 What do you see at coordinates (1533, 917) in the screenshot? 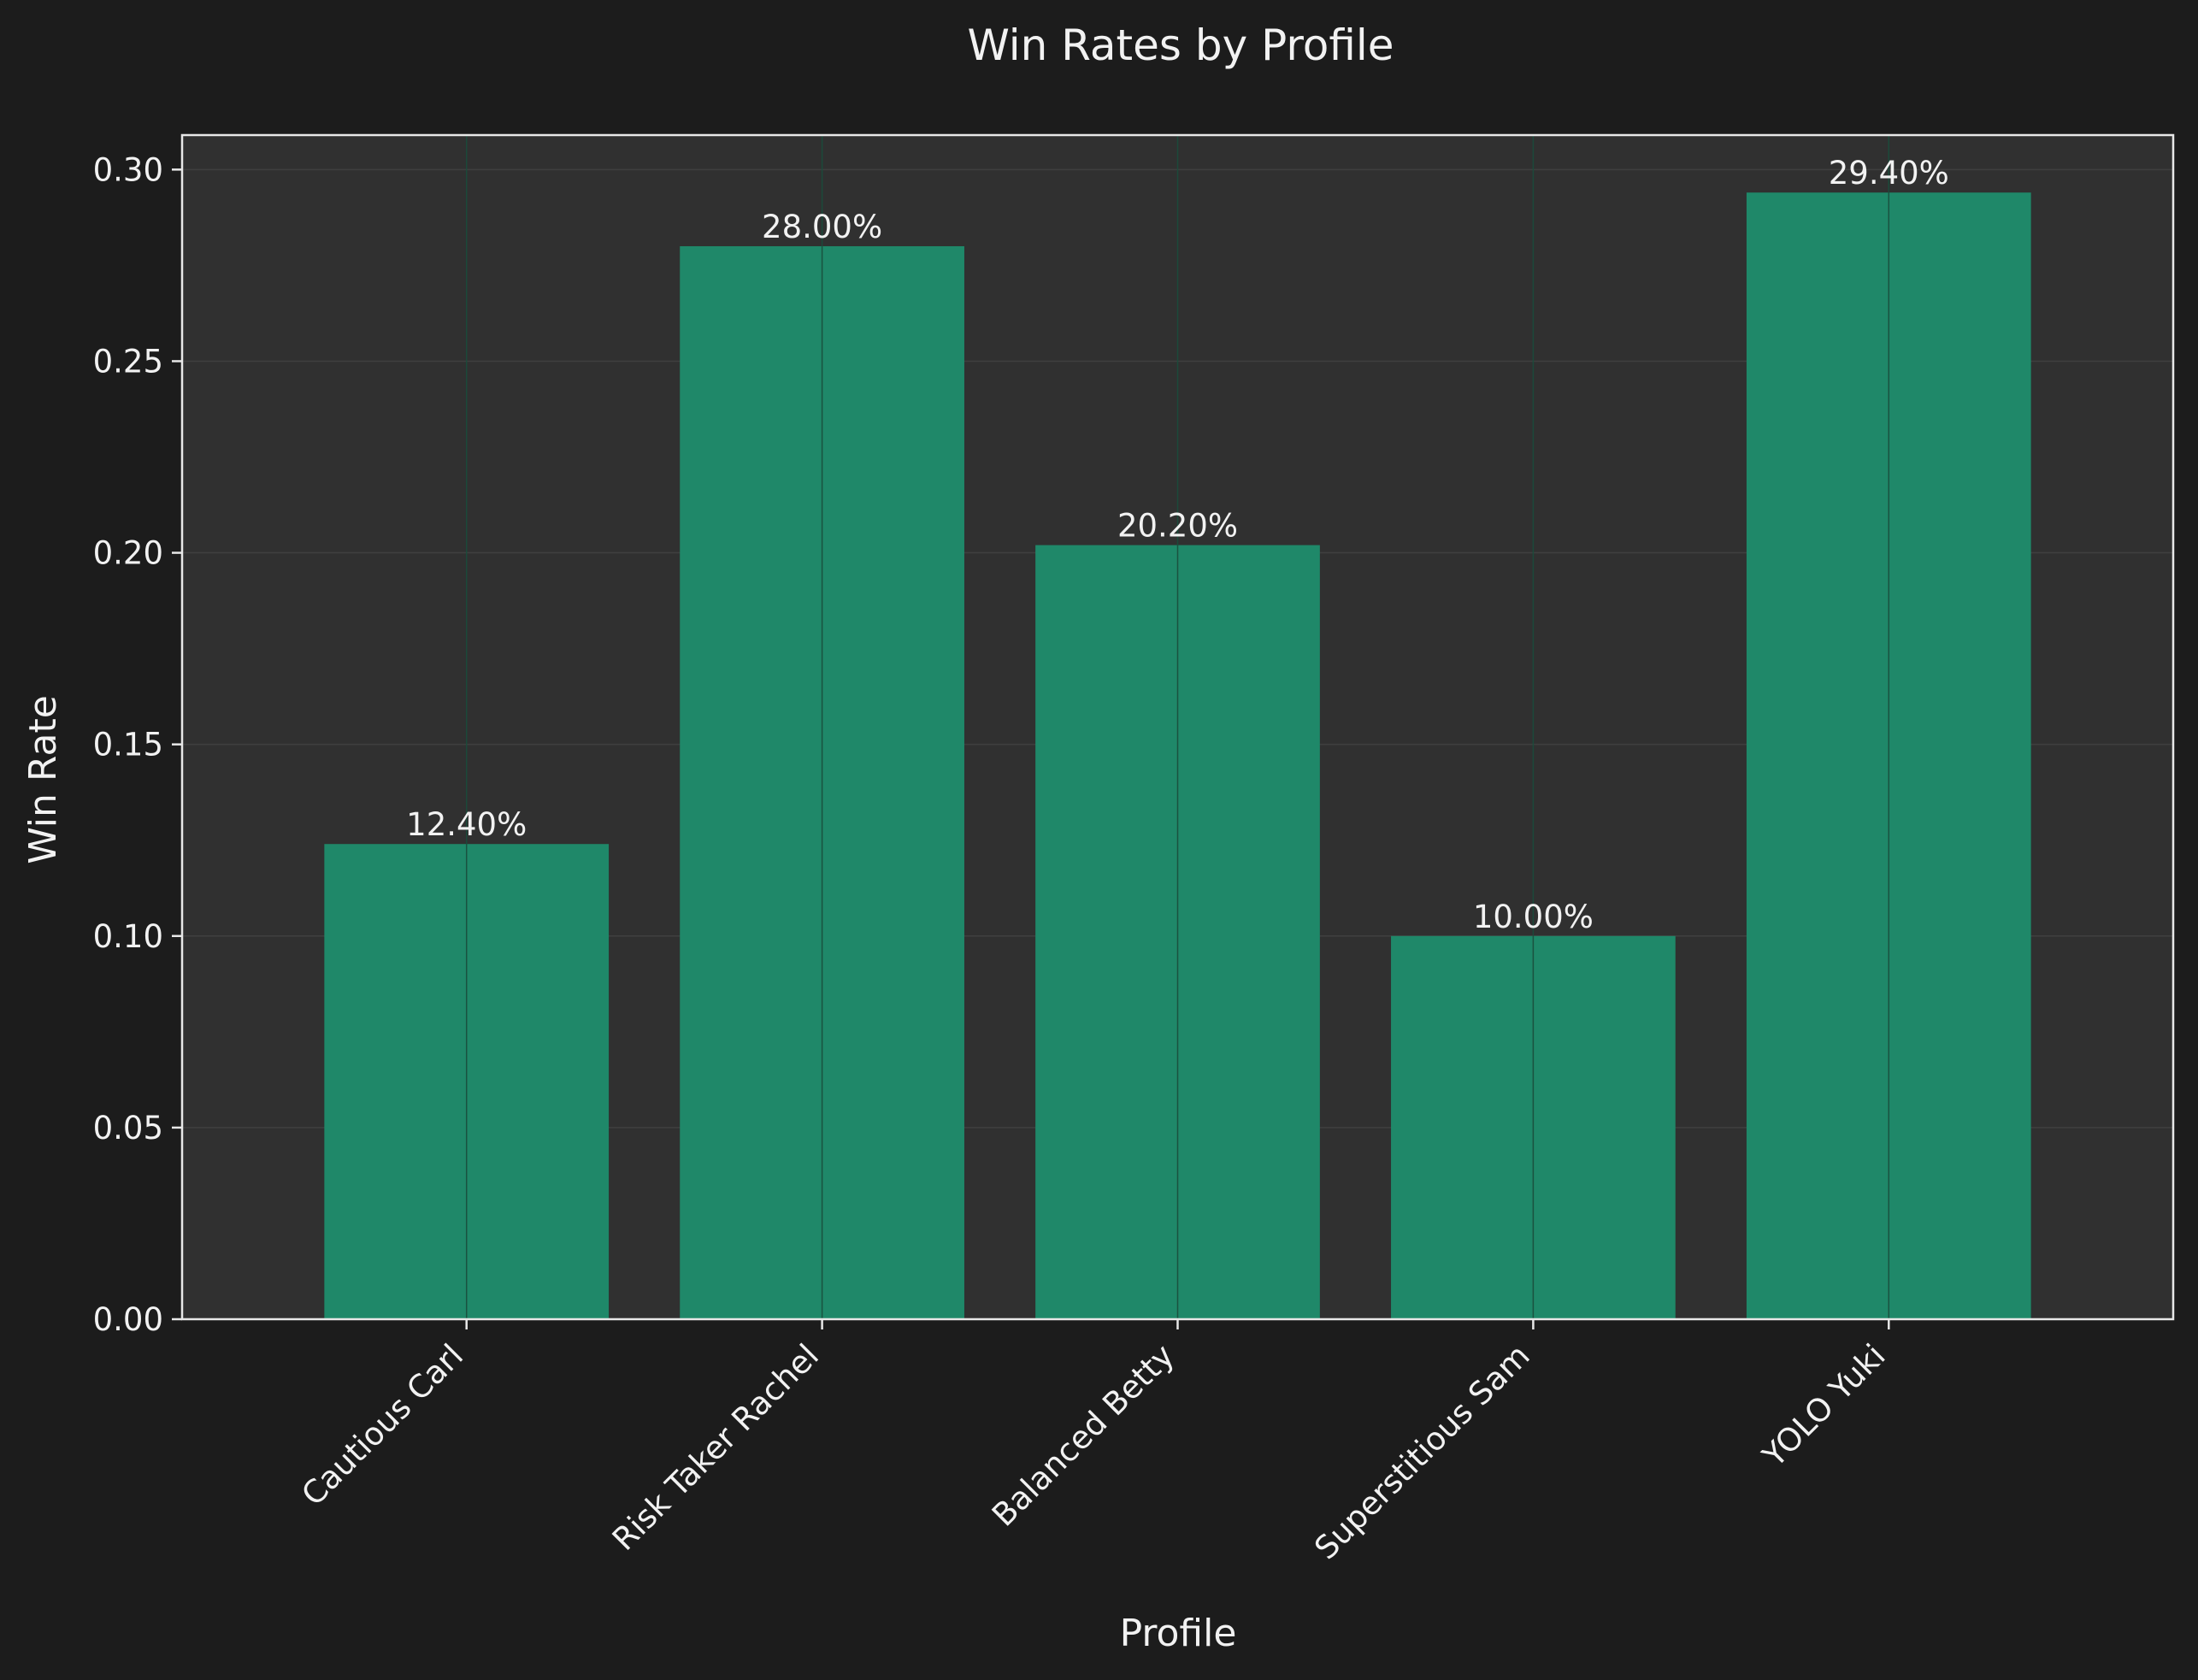
I see `bar-value-label: 10.00%` at bounding box center [1533, 917].